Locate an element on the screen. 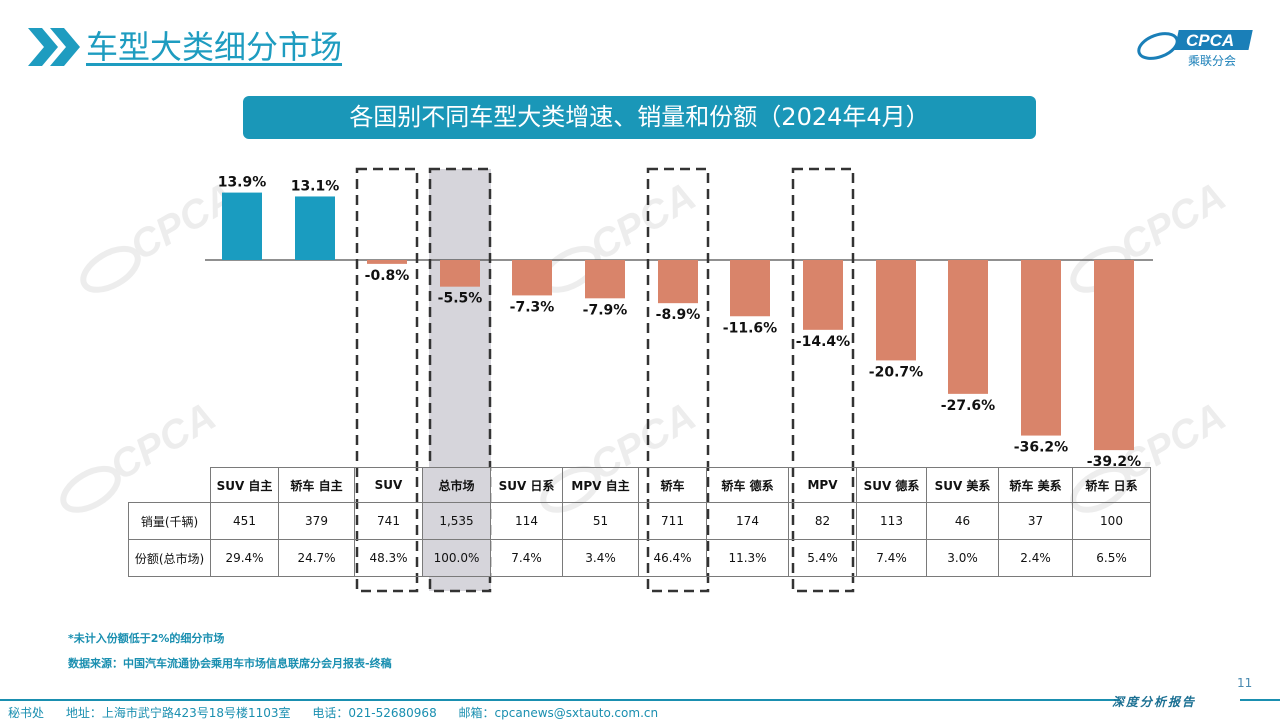 The image size is (1280, 721). table-cell: 451 is located at coordinates (244, 521).